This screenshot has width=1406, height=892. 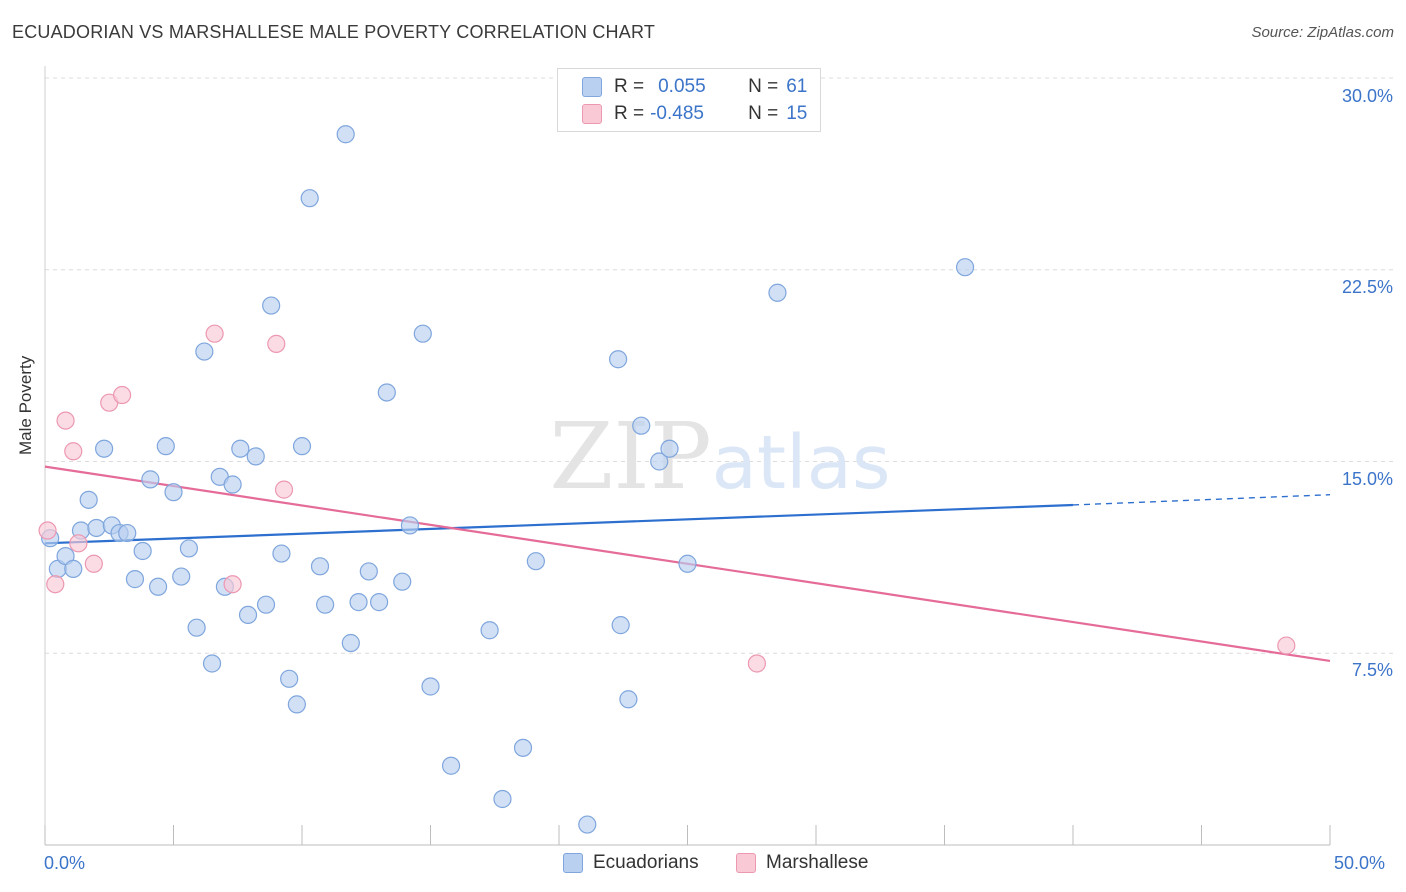 I want to click on legend-label: Ecuadorians, so click(x=646, y=862).